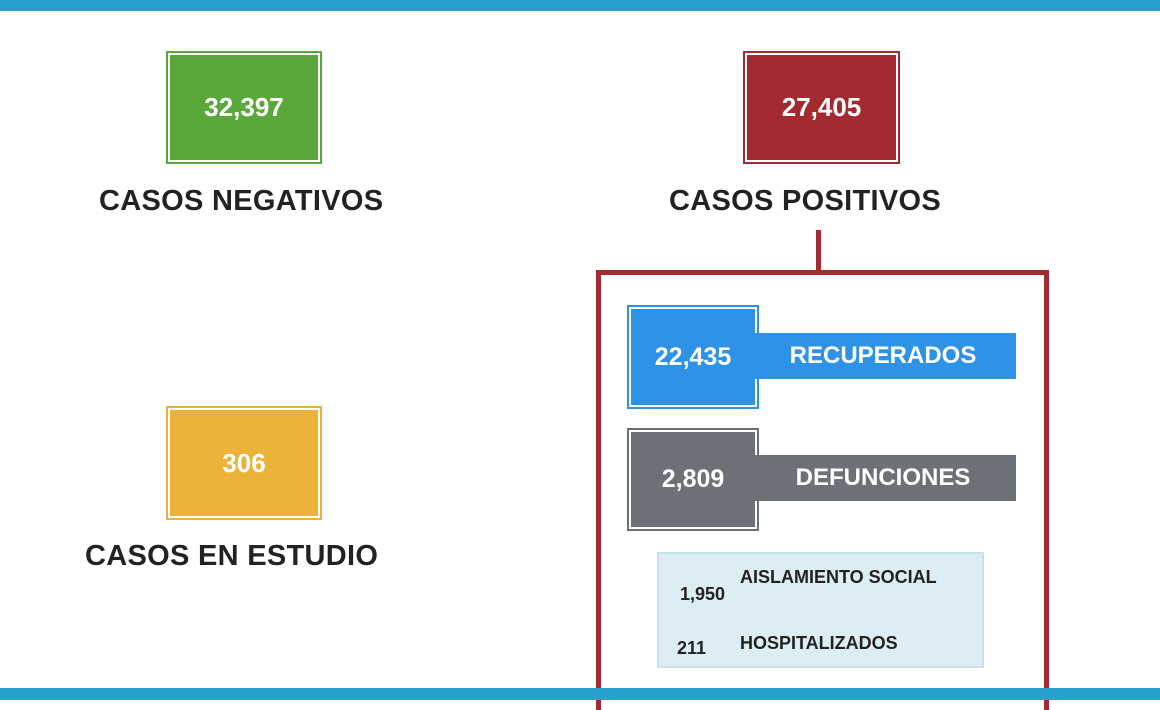 Image resolution: width=1160 pixels, height=710 pixels. What do you see at coordinates (883, 478) in the screenshot?
I see `deaths-label-bar: DEFUNCIONES` at bounding box center [883, 478].